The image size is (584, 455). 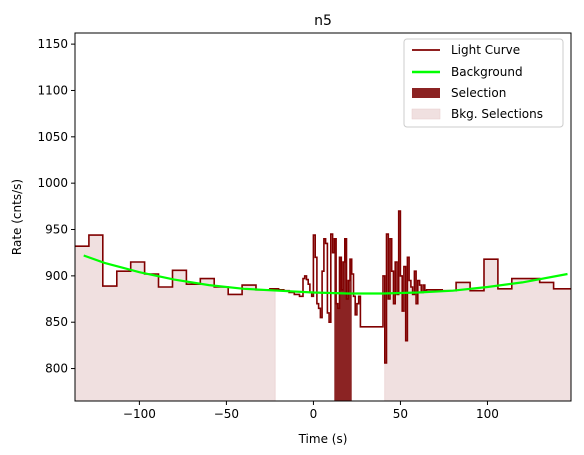 What do you see at coordinates (56, 276) in the screenshot?
I see `y-tick-label: 900` at bounding box center [56, 276].